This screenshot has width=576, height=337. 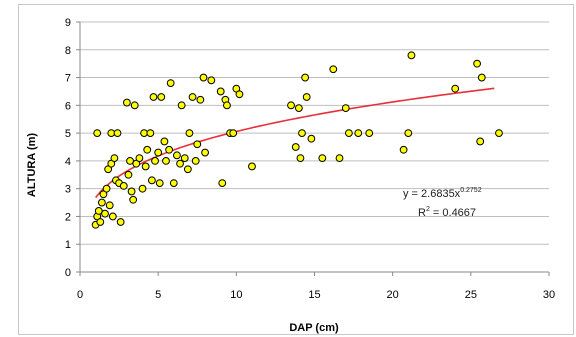 I want to click on y-axis-title: ALTURA (m), so click(x=32, y=165).